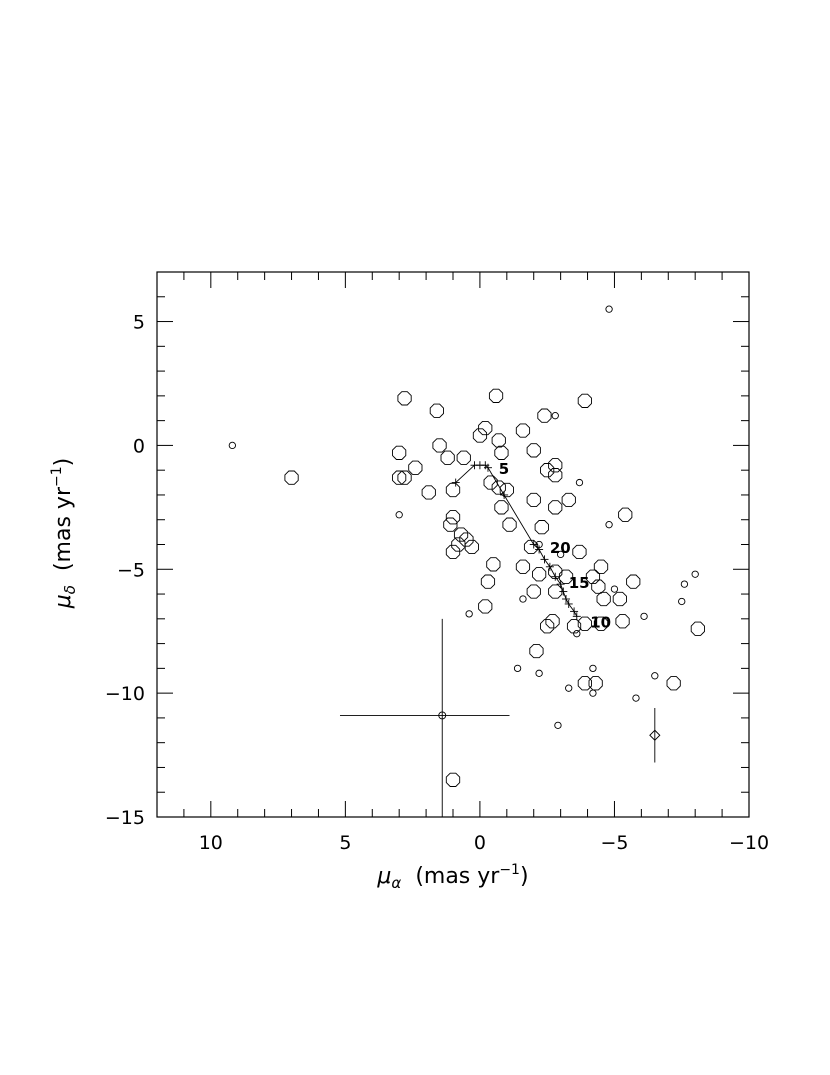 The width and height of the screenshot is (830, 1075). Describe the element at coordinates (452, 877) in the screenshot. I see `x-axis-label: μα (mas yr−1)` at that location.